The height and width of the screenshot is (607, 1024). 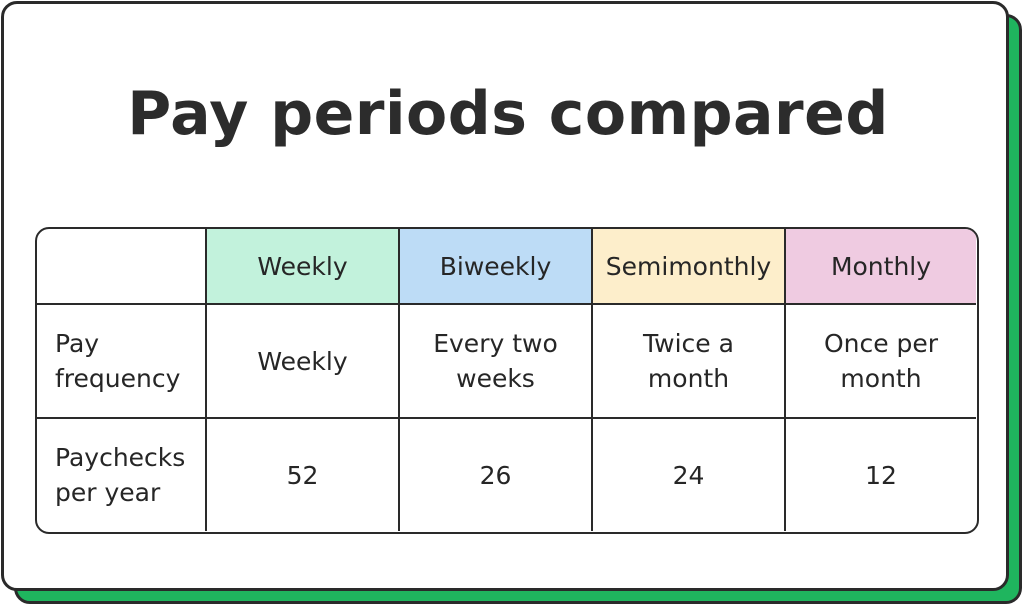 I want to click on table-corner-cell, so click(x=122, y=267).